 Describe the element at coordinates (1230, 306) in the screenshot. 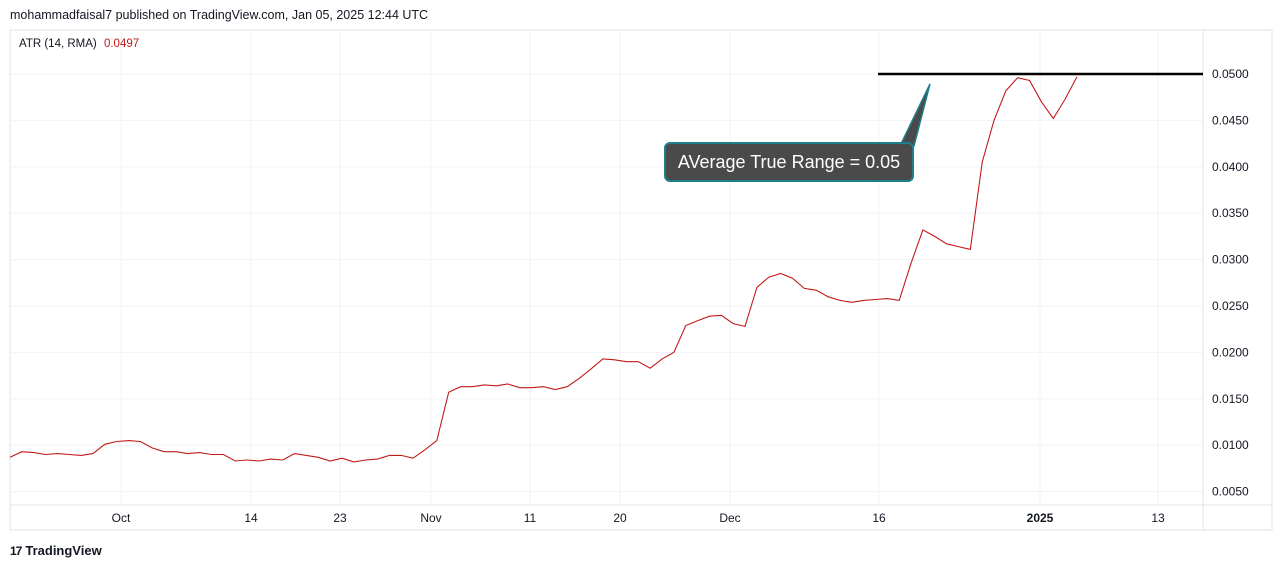

I see `y-tick-label: 0.0250` at that location.